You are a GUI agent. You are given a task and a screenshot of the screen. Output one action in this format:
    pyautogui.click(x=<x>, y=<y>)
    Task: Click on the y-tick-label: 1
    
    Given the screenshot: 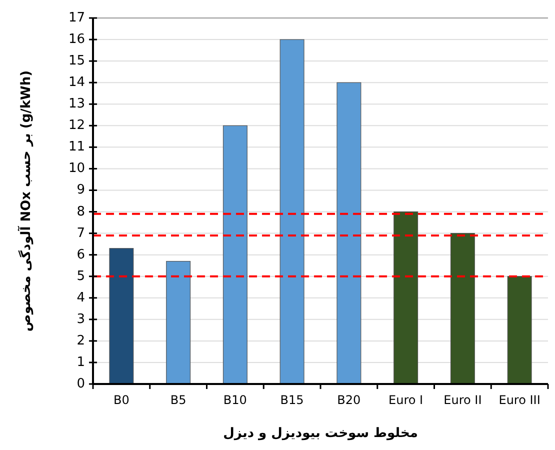 What is the action you would take?
    pyautogui.click(x=80, y=362)
    